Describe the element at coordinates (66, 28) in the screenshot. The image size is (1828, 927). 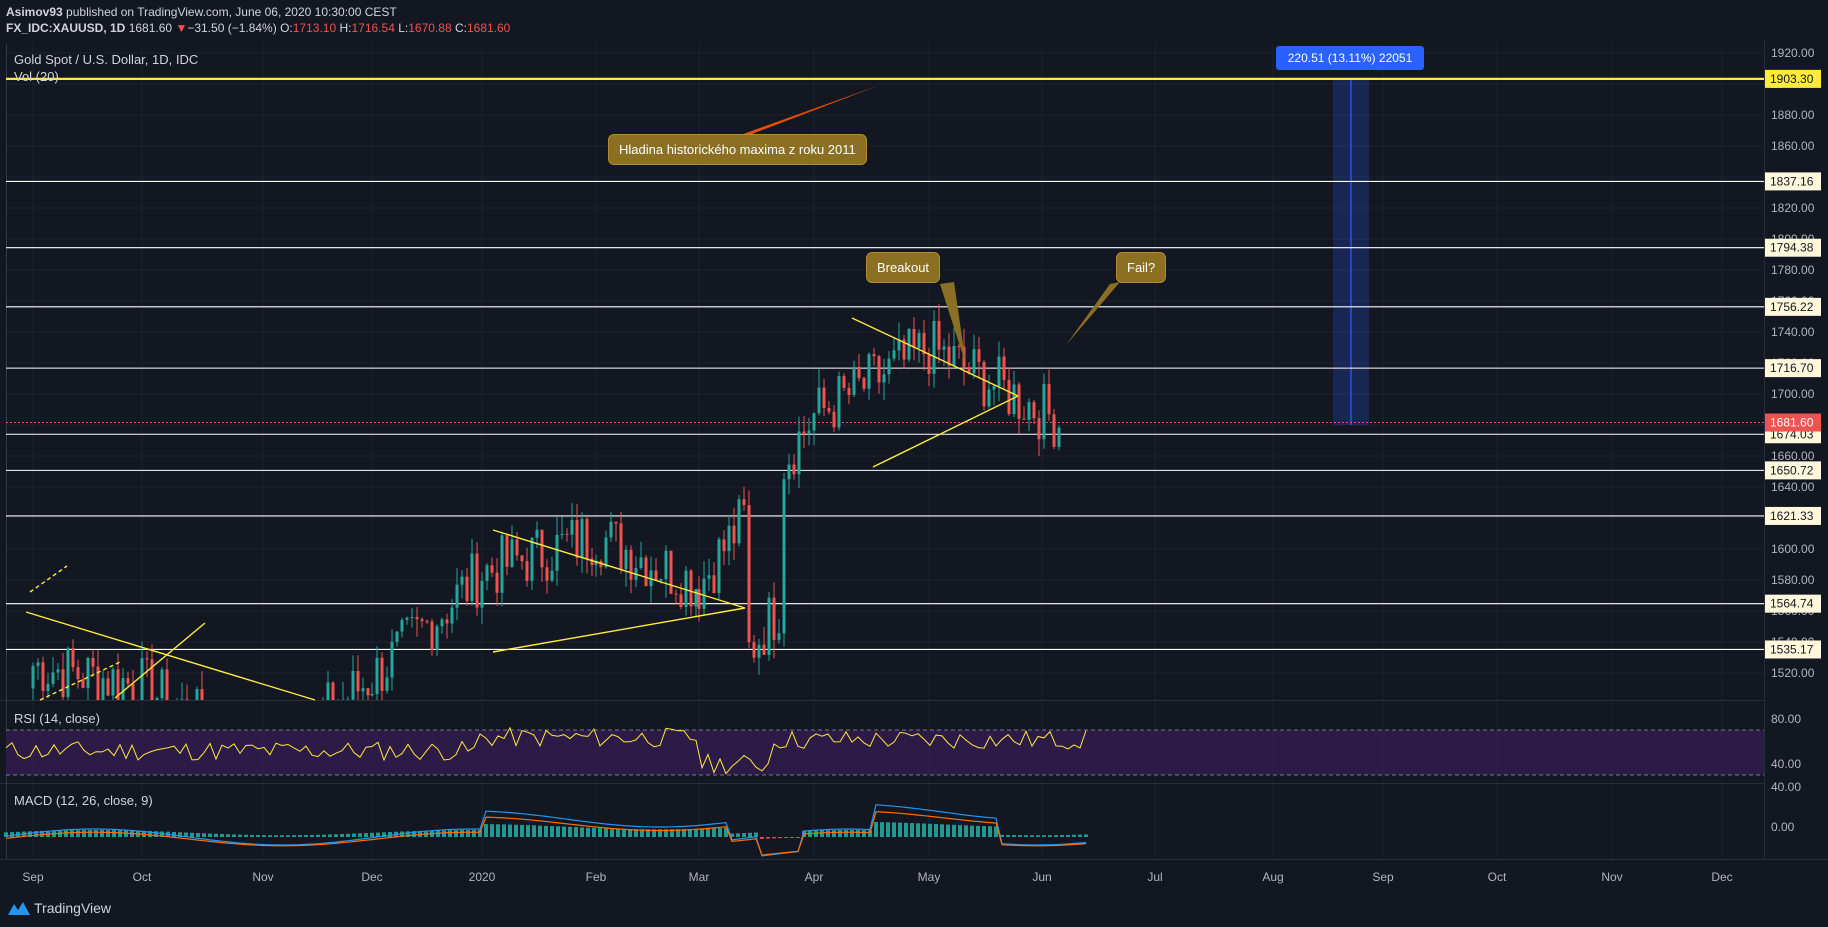
I see `symbol-label: FX_IDC:XAUUSD, 1D` at that location.